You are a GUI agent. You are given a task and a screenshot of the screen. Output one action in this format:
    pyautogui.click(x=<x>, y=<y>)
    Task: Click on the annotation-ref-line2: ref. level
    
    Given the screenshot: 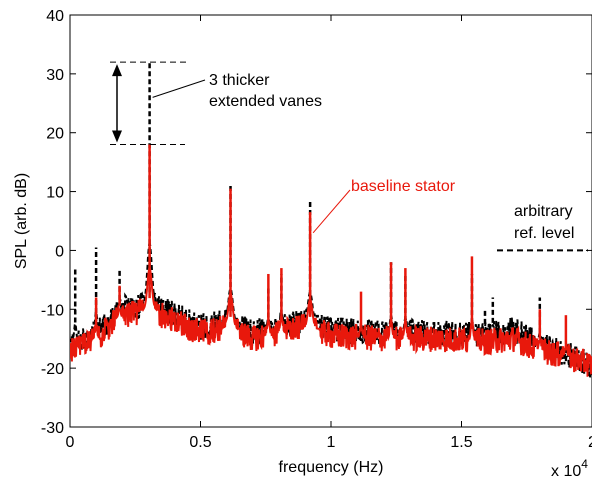 What is the action you would take?
    pyautogui.click(x=544, y=233)
    